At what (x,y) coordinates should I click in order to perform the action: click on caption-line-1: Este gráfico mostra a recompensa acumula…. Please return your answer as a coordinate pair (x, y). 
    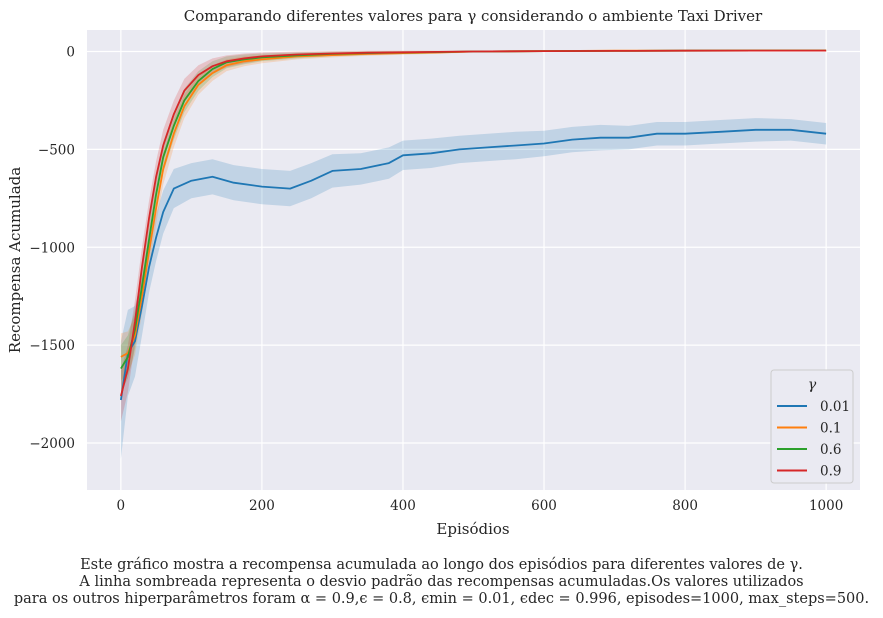
    Looking at the image, I should click on (441, 565).